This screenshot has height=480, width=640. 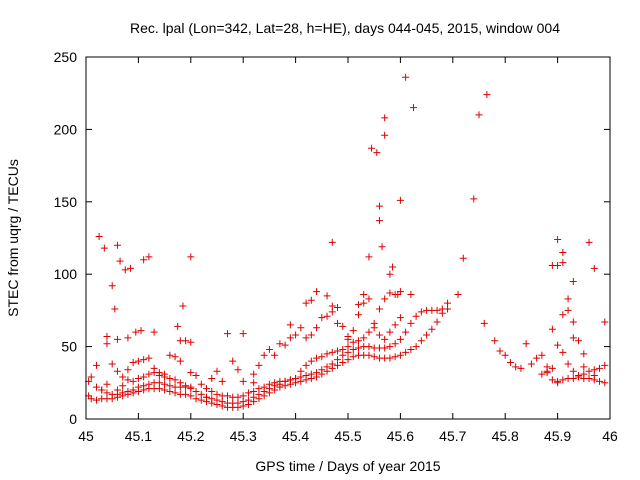 I want to click on x-tick-label: 45.1, so click(x=138, y=436).